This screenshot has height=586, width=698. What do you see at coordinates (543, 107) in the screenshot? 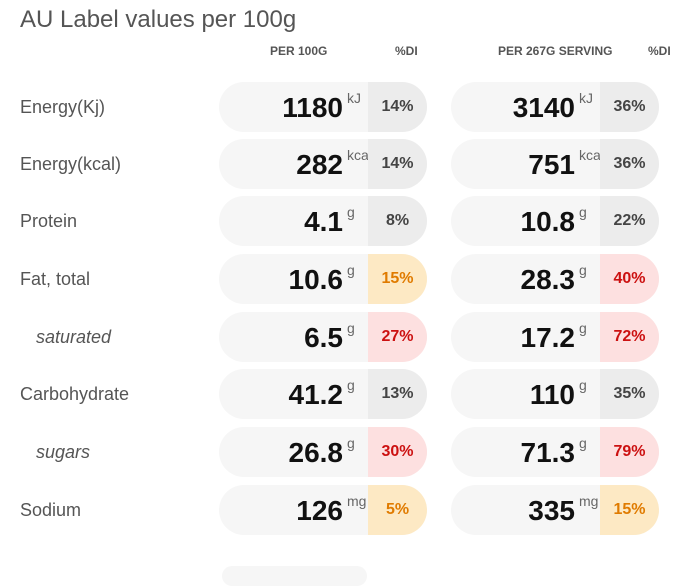
I see `per-serving-value: 3140` at bounding box center [543, 107].